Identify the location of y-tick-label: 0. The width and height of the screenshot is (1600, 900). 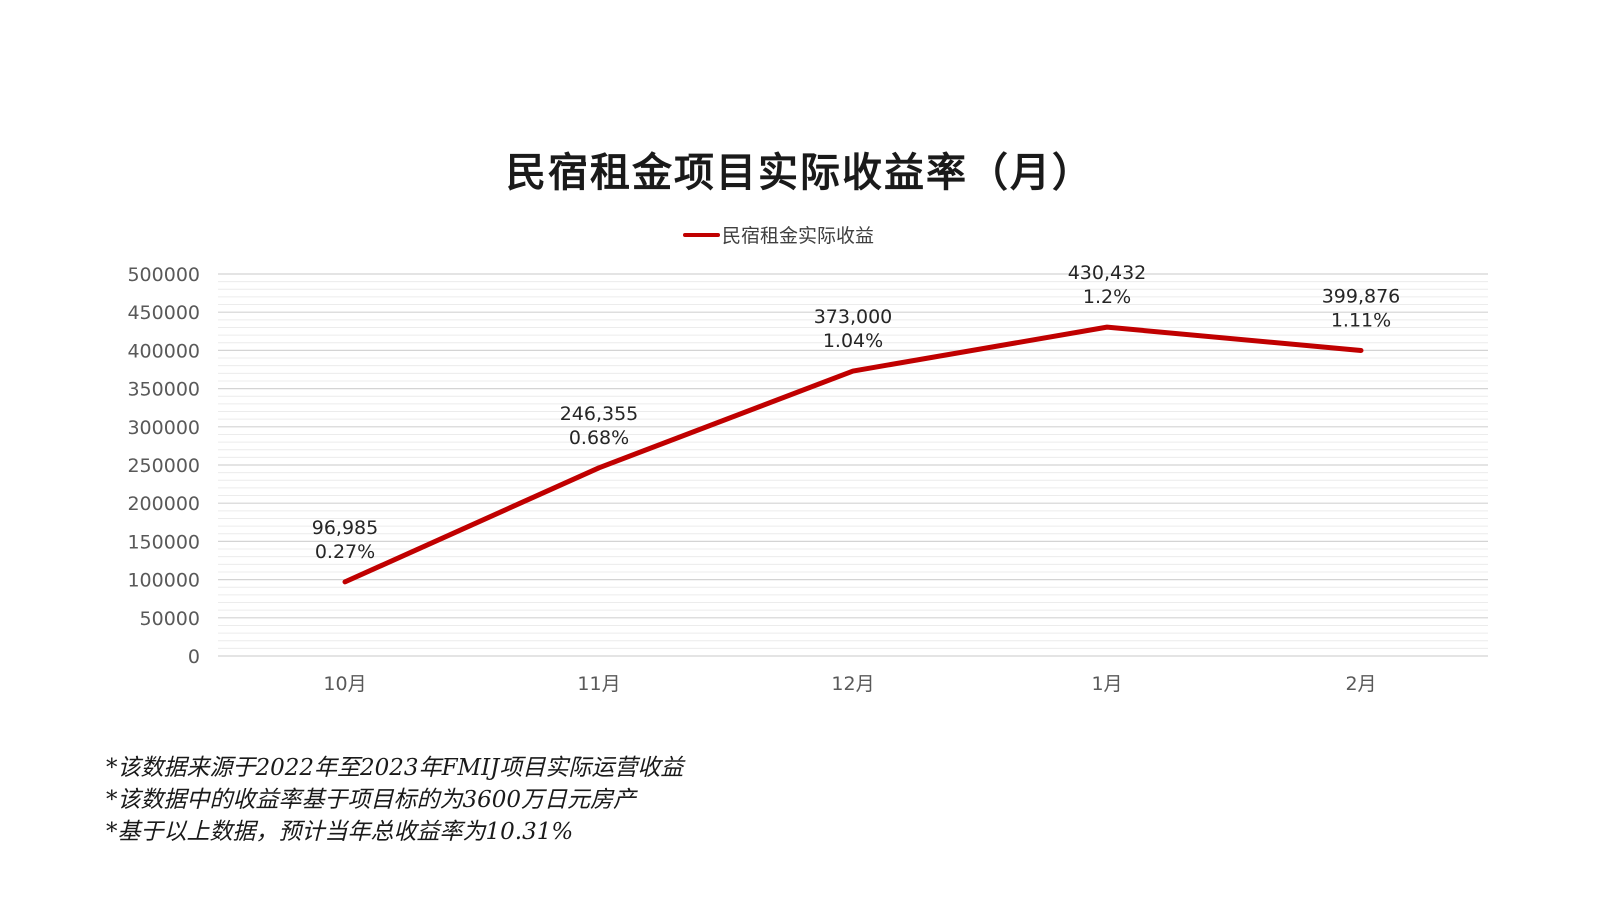
(194, 657).